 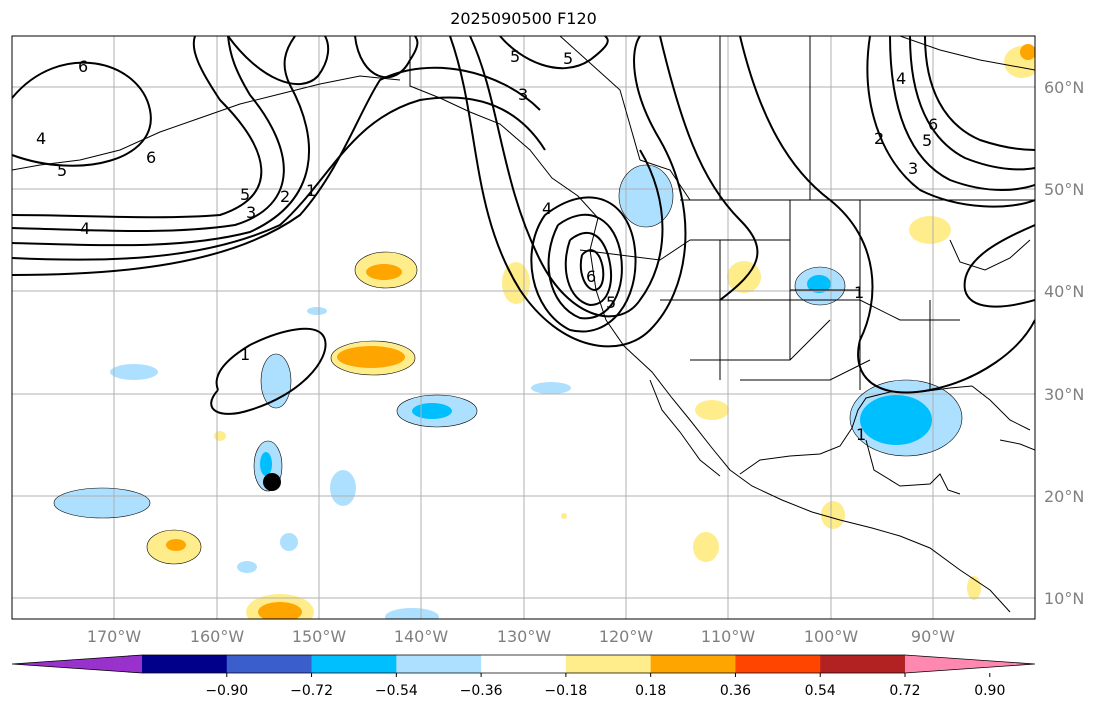 I want to click on lon-label: 100°W, so click(x=831, y=636).